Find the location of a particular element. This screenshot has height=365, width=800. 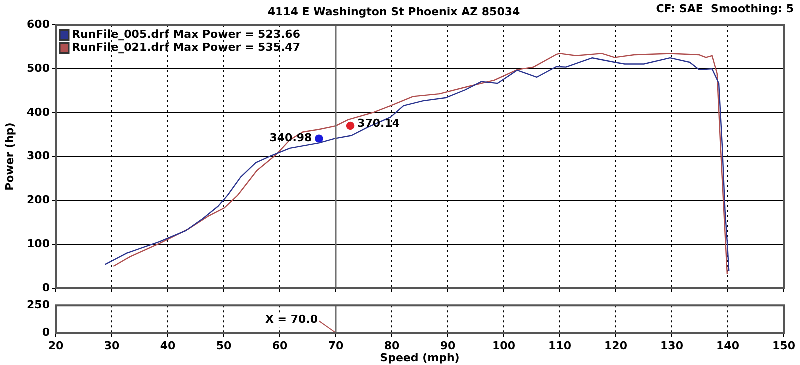

x-tick-label: 70 is located at coordinates (336, 345).